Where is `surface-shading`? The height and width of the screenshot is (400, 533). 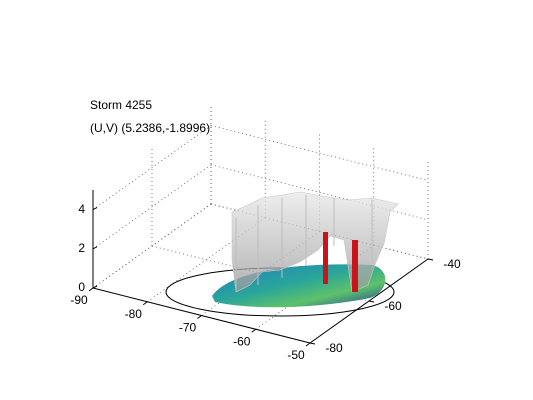 surface-shading is located at coordinates (304, 243).